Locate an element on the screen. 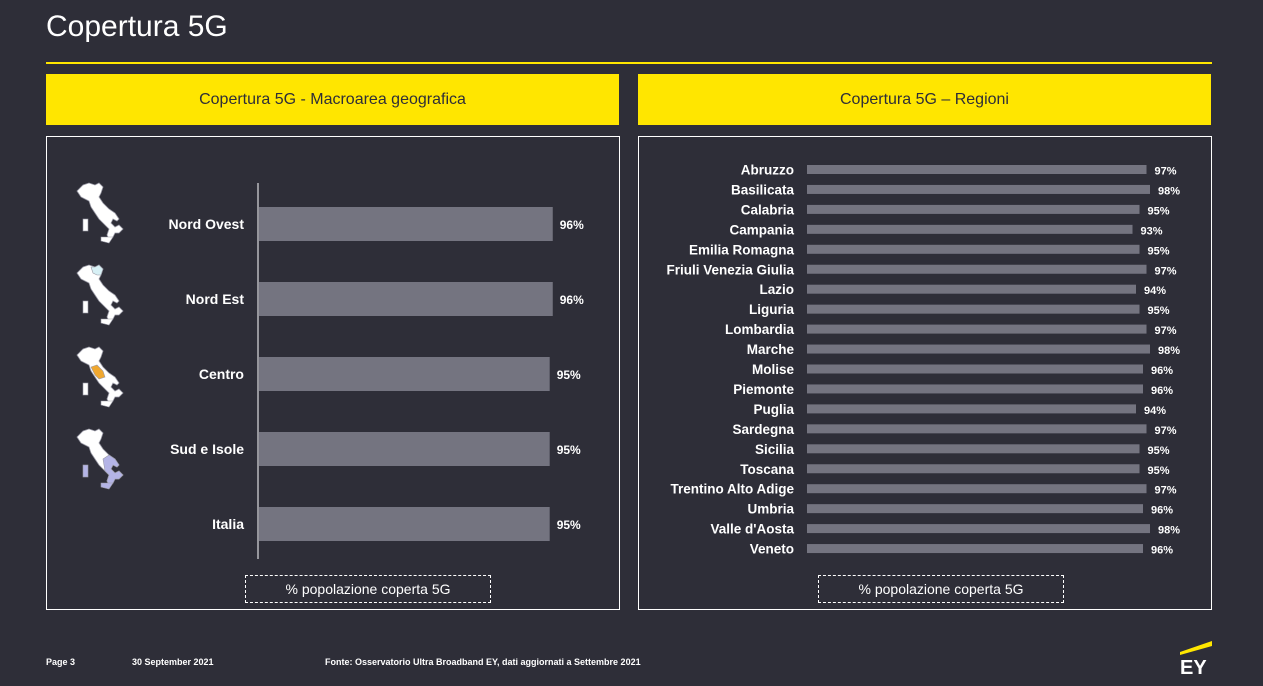 Image resolution: width=1263 pixels, height=686 pixels. ey-logo-beam is located at coordinates (1196, 648).